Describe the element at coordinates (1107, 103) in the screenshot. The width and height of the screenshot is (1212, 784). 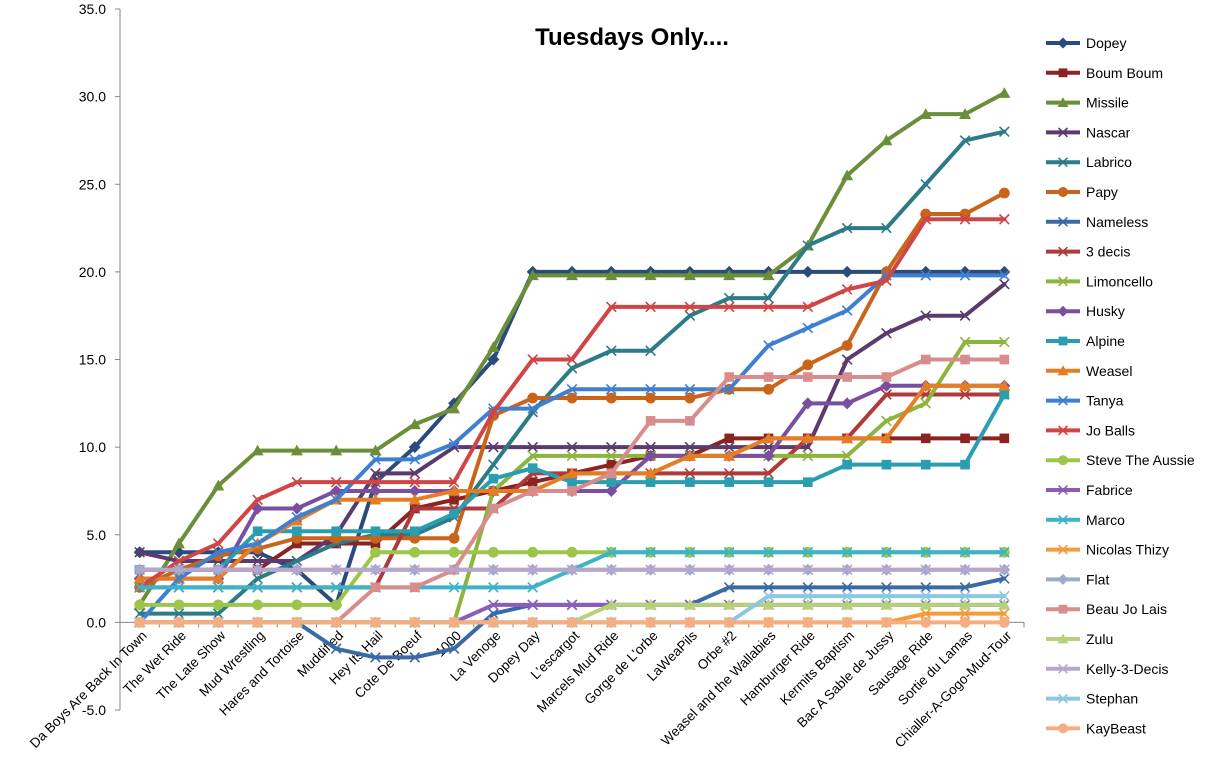
I see `legend-label: Missile` at that location.